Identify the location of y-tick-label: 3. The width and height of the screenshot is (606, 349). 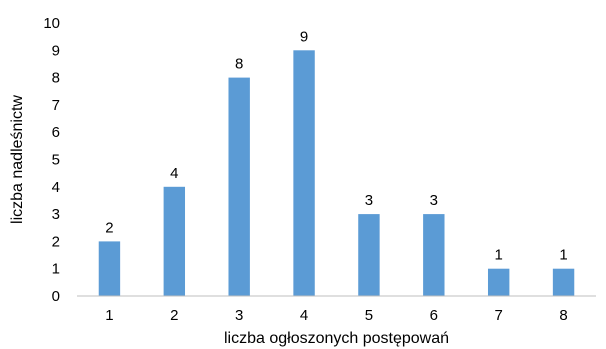
(56, 214).